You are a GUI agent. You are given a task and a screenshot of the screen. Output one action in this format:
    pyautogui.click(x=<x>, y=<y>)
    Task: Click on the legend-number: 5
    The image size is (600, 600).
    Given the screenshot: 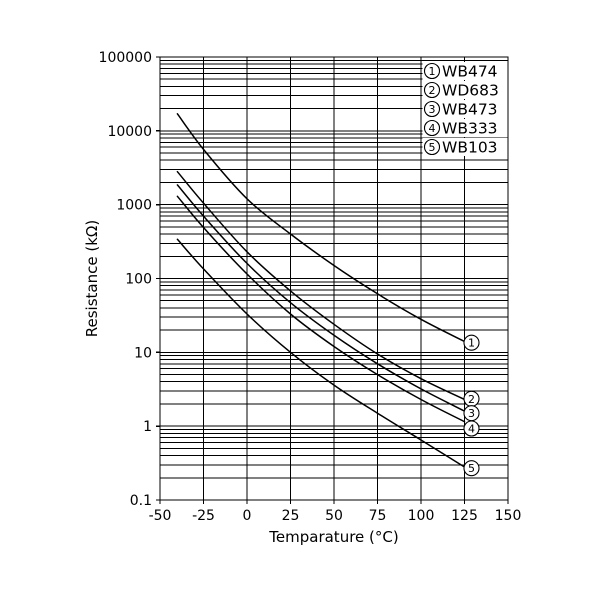 What is the action you would take?
    pyautogui.click(x=432, y=147)
    